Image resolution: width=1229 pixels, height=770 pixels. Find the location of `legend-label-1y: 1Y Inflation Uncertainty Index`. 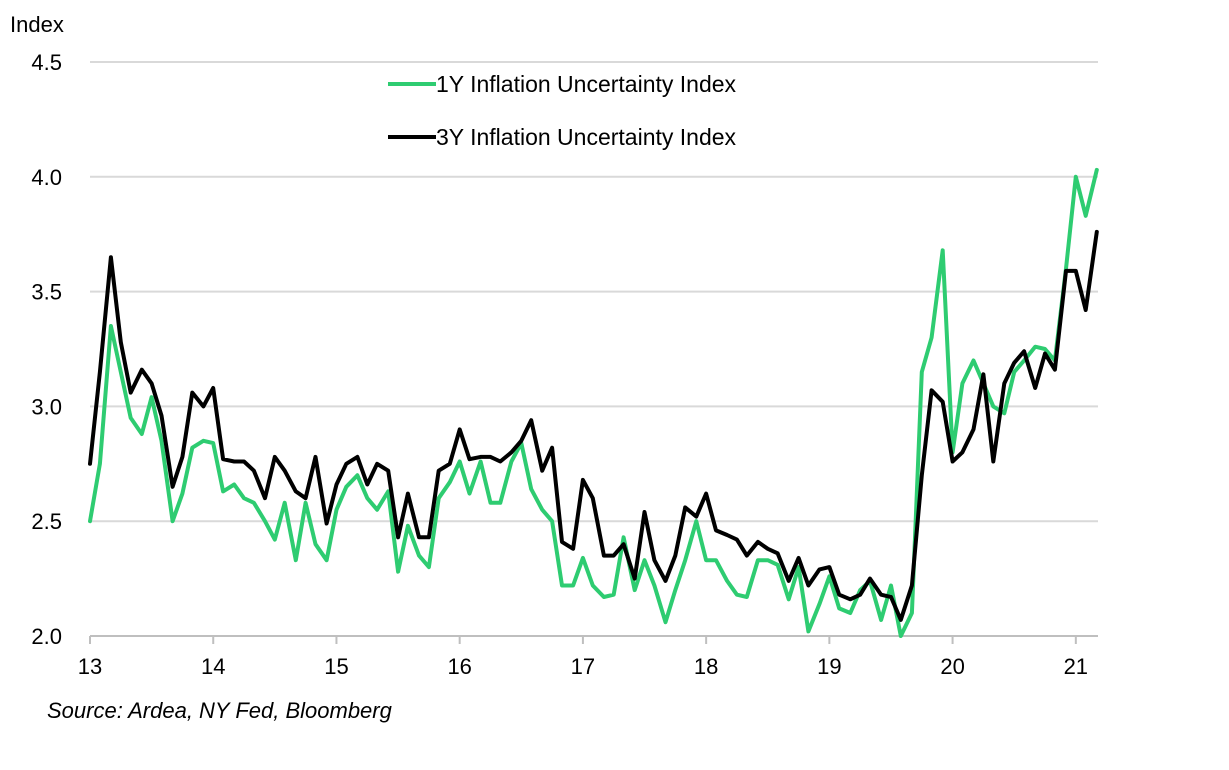

legend-label-1y: 1Y Inflation Uncertainty Index is located at coordinates (586, 84).